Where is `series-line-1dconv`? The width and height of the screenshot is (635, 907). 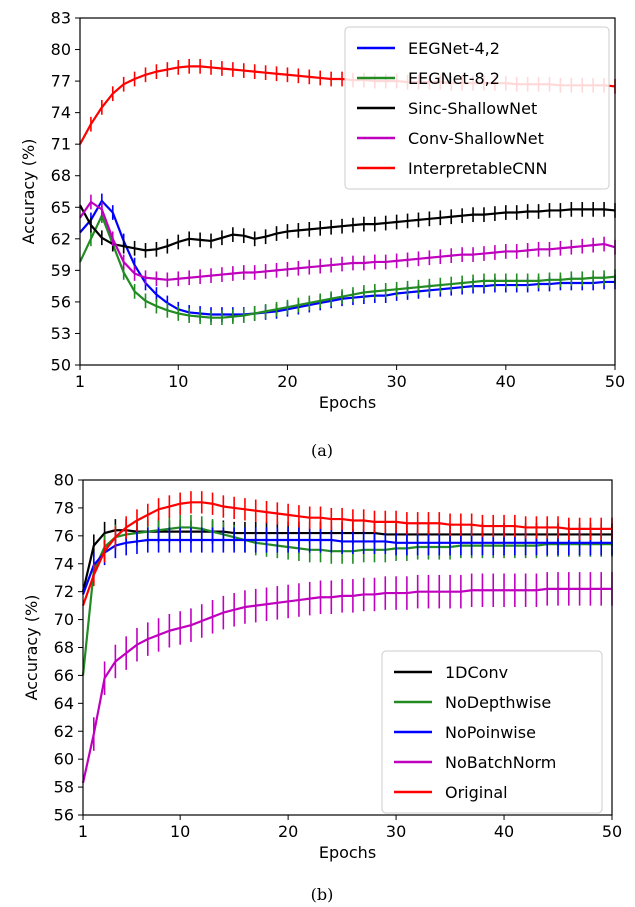
series-line-1dconv is located at coordinates (346, 560).